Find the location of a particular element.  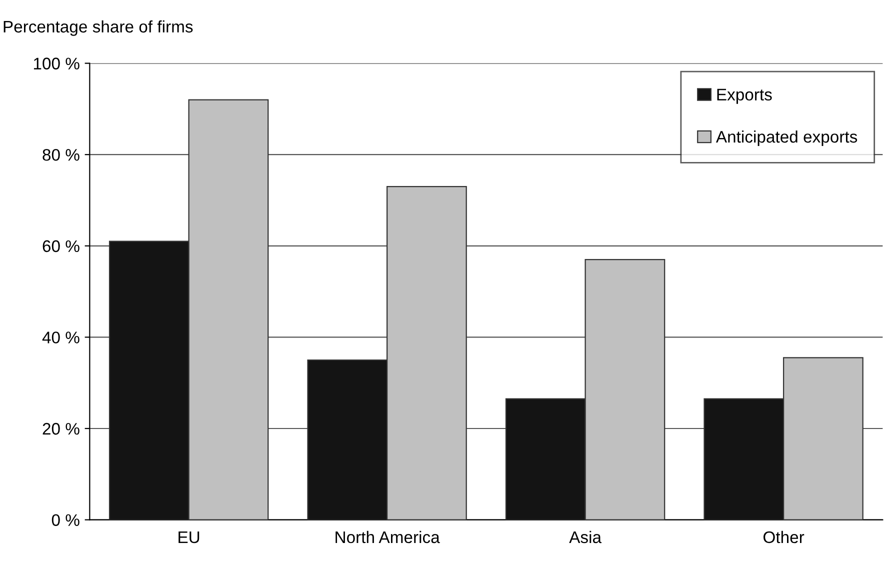

x-tick-label: Other is located at coordinates (784, 537).